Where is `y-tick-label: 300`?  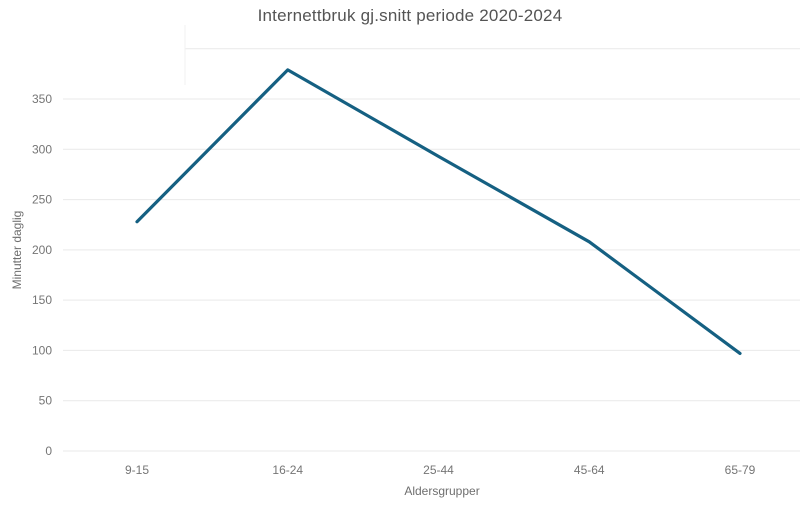 y-tick-label: 300 is located at coordinates (42, 149).